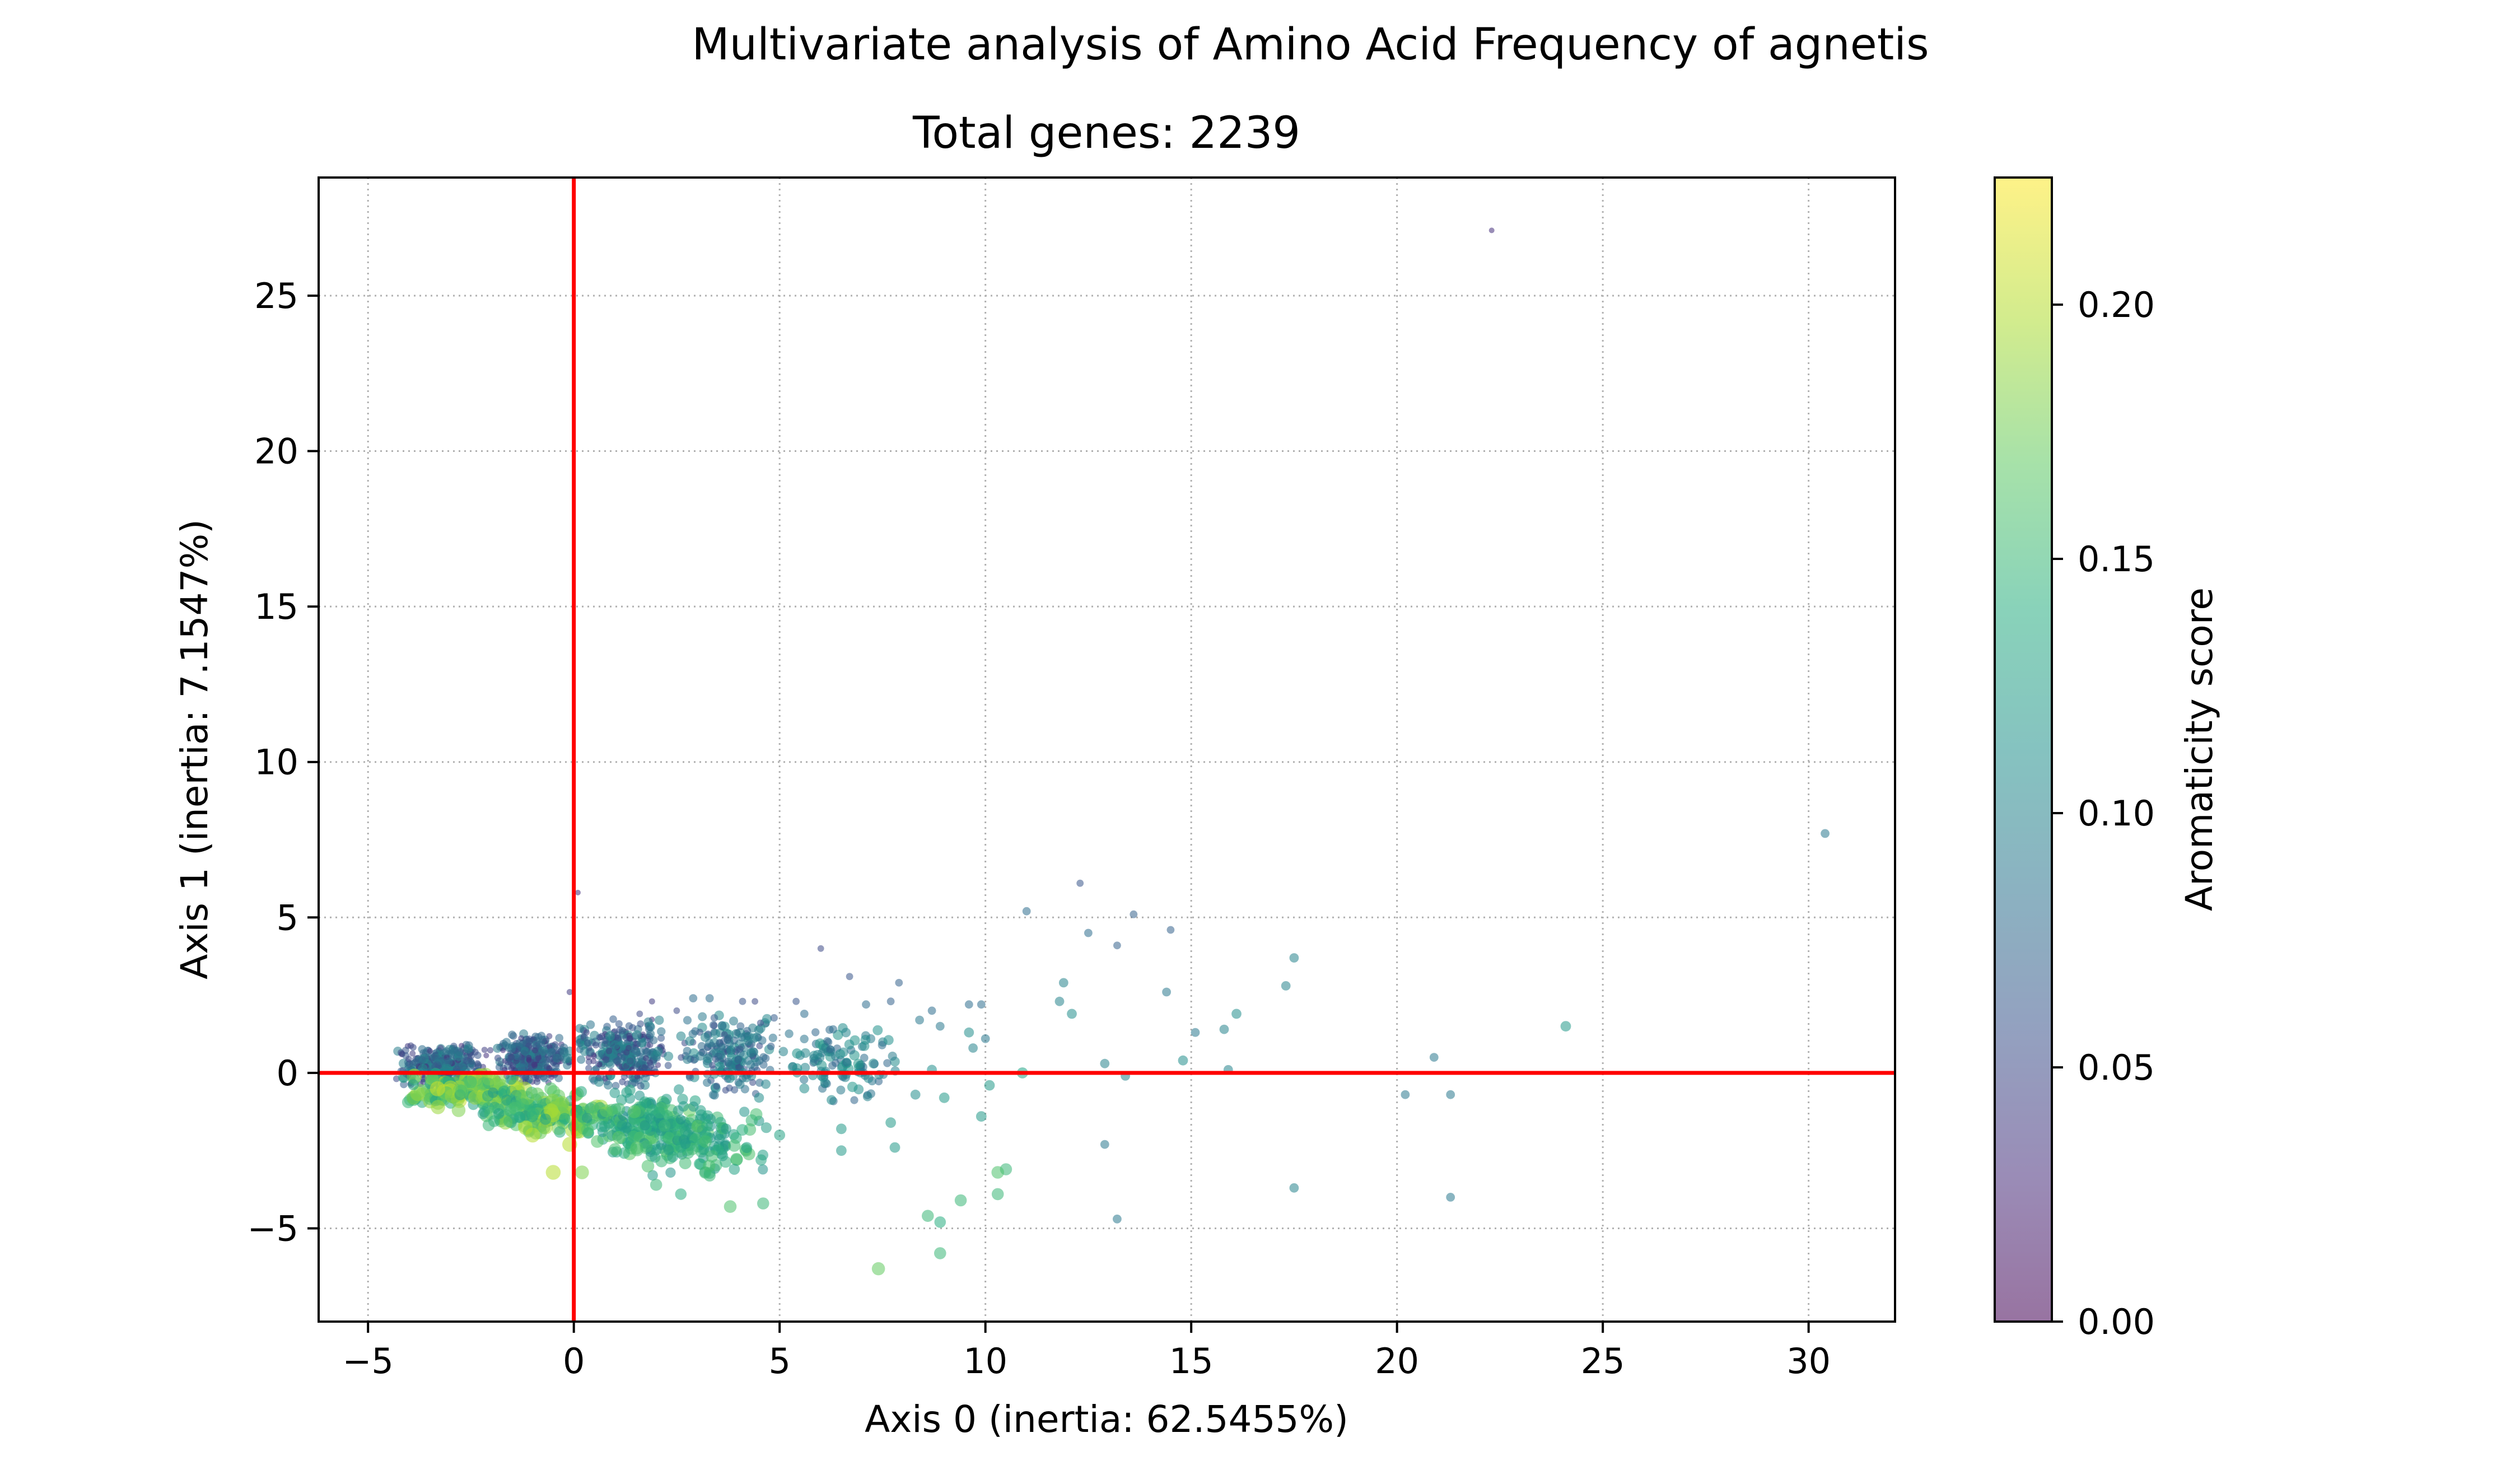 The height and width of the screenshot is (1470, 2520). What do you see at coordinates (2117, 1322) in the screenshot?
I see `colorbar-tick-label: 0.00` at bounding box center [2117, 1322].